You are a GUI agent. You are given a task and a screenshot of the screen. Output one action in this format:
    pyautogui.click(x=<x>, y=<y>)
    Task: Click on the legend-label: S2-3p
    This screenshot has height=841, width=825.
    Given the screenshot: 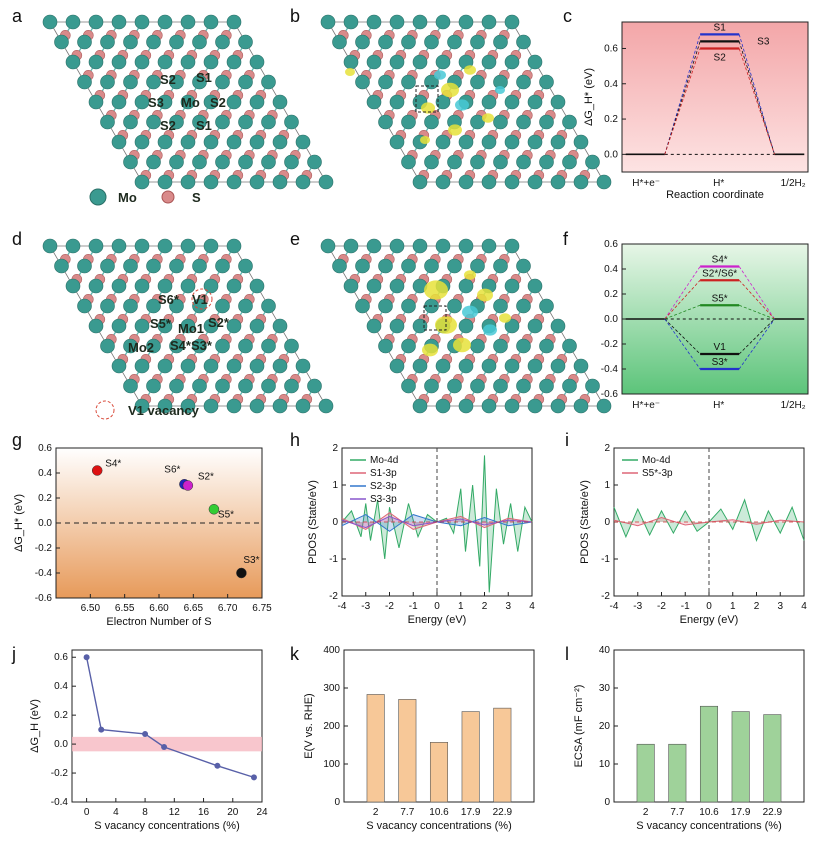 What is the action you would take?
    pyautogui.click(x=383, y=486)
    